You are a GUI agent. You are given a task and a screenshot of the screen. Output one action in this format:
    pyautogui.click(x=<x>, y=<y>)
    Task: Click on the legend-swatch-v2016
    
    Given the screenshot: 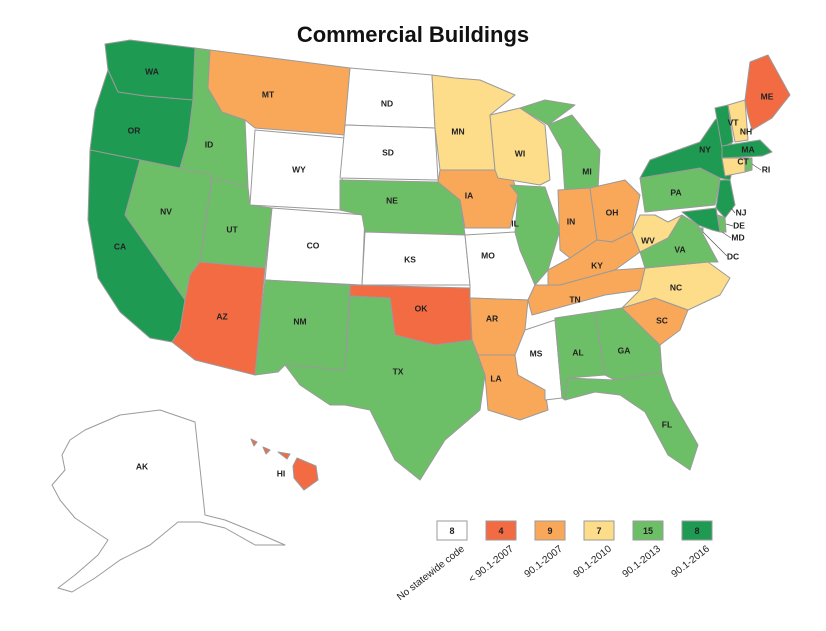 What is the action you would take?
    pyautogui.click(x=697, y=530)
    